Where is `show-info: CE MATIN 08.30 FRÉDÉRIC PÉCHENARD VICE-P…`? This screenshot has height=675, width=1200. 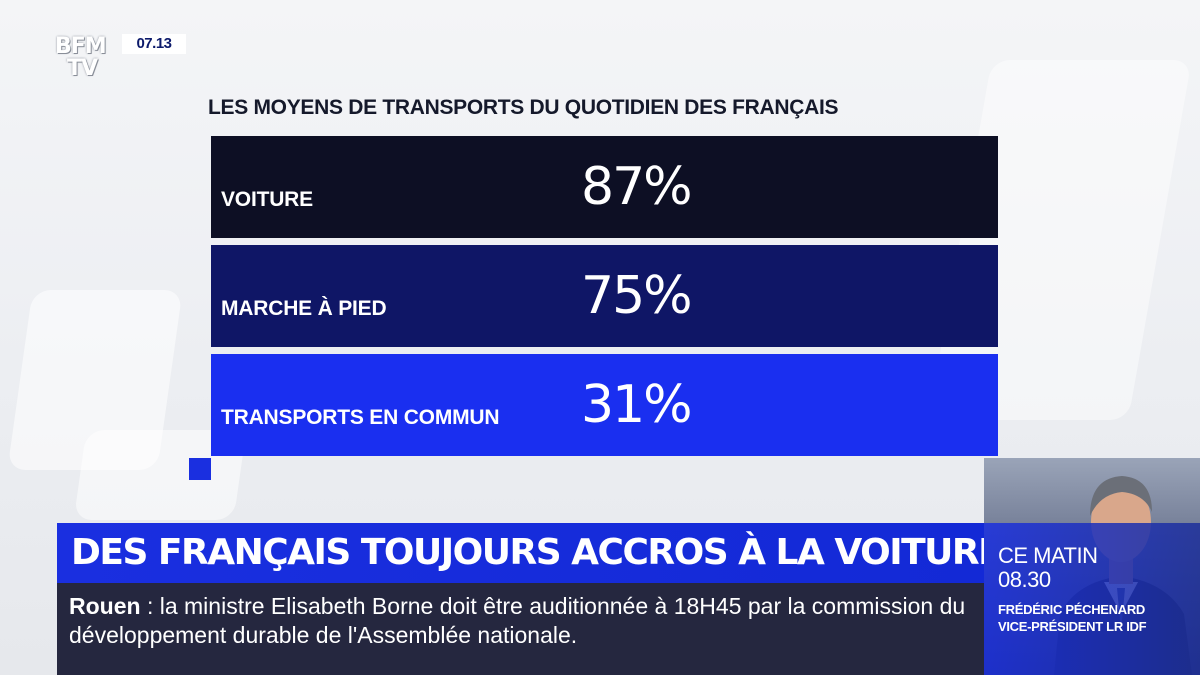
show-info: CE MATIN 08.30 FRÉDÉRIC PÉCHENARD VICE-P… is located at coordinates (1072, 589).